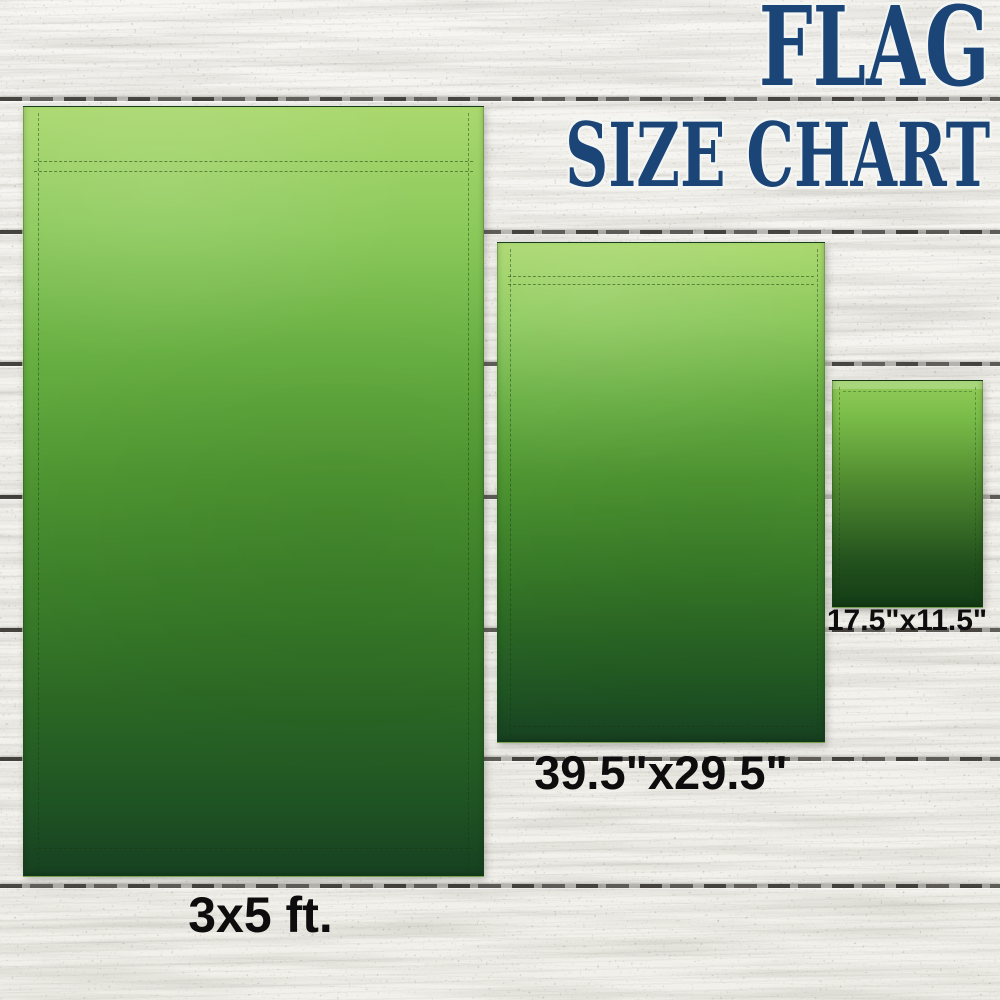  What do you see at coordinates (907, 620) in the screenshot?
I see `flag-small-size-label: 17.5"x11.5"` at bounding box center [907, 620].